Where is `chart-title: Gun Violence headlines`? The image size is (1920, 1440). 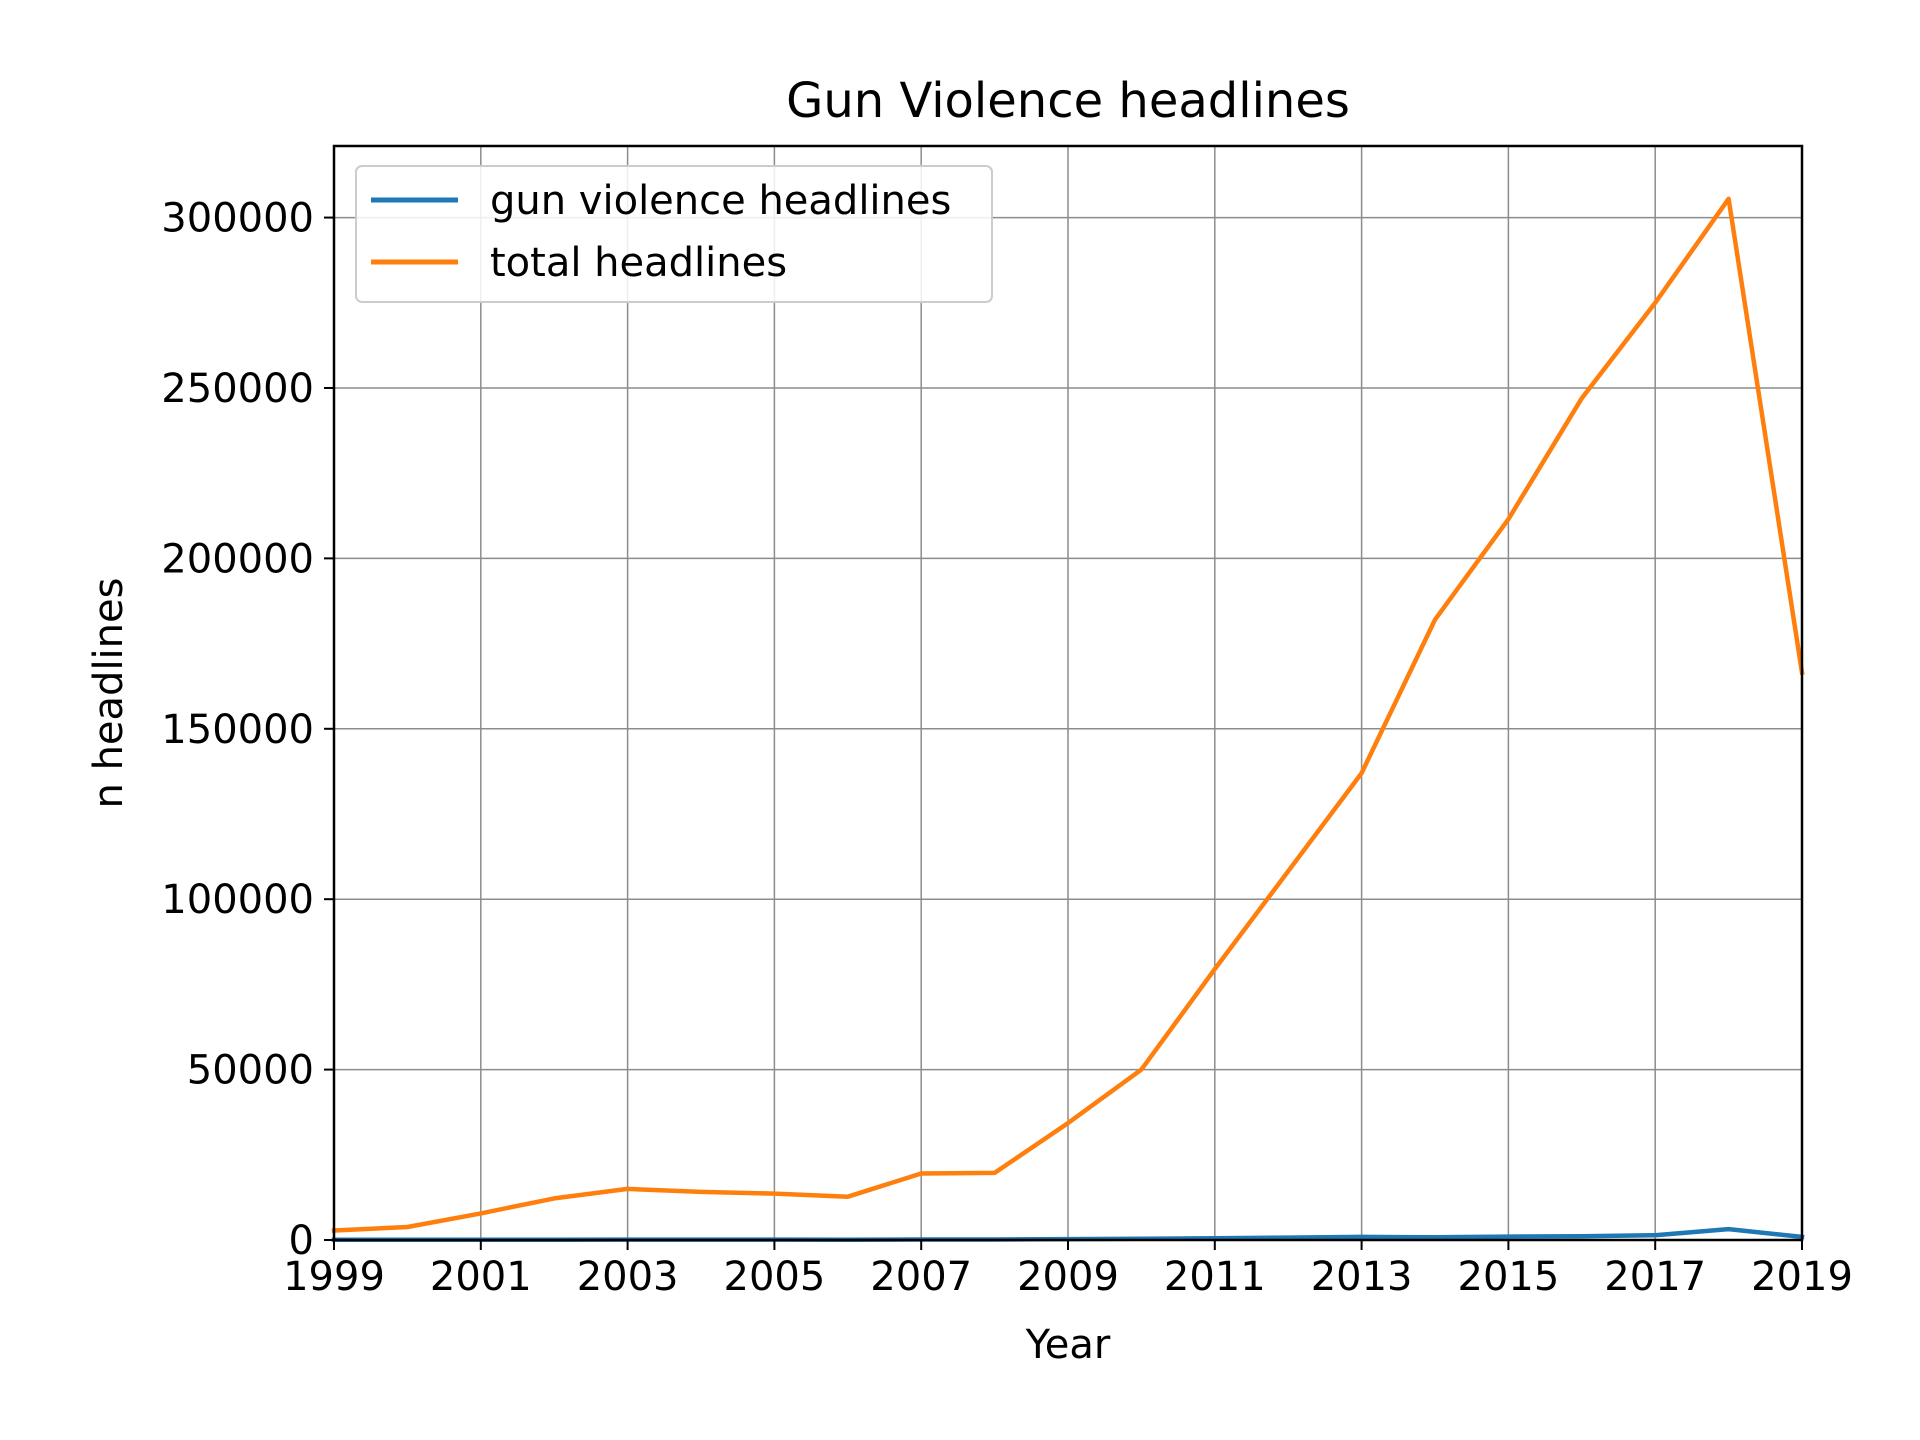
chart-title: Gun Violence headlines is located at coordinates (1068, 101).